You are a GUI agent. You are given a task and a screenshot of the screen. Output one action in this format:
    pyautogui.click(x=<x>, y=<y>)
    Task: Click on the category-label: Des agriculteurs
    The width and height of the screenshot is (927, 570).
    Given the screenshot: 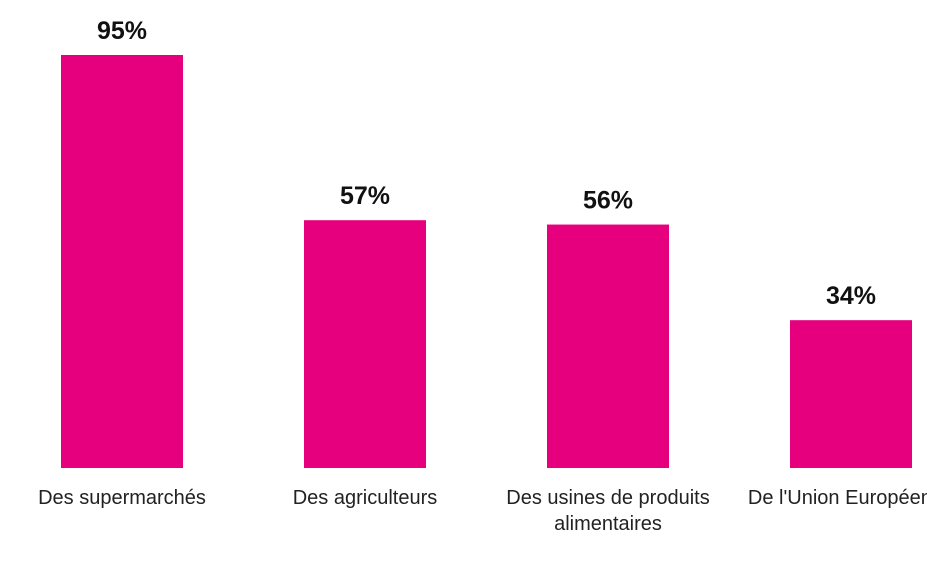 What is the action you would take?
    pyautogui.click(x=365, y=498)
    